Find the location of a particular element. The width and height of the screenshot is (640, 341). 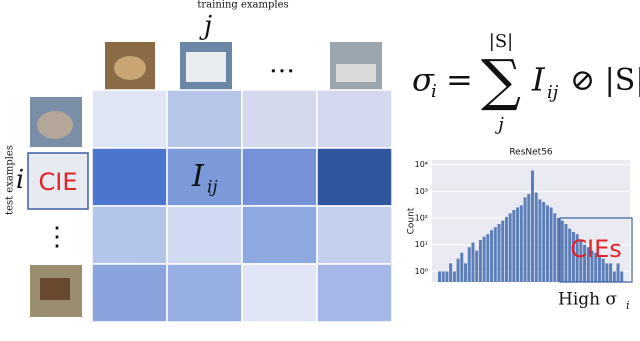

formula-sum: ∑ is located at coordinates (501, 81).